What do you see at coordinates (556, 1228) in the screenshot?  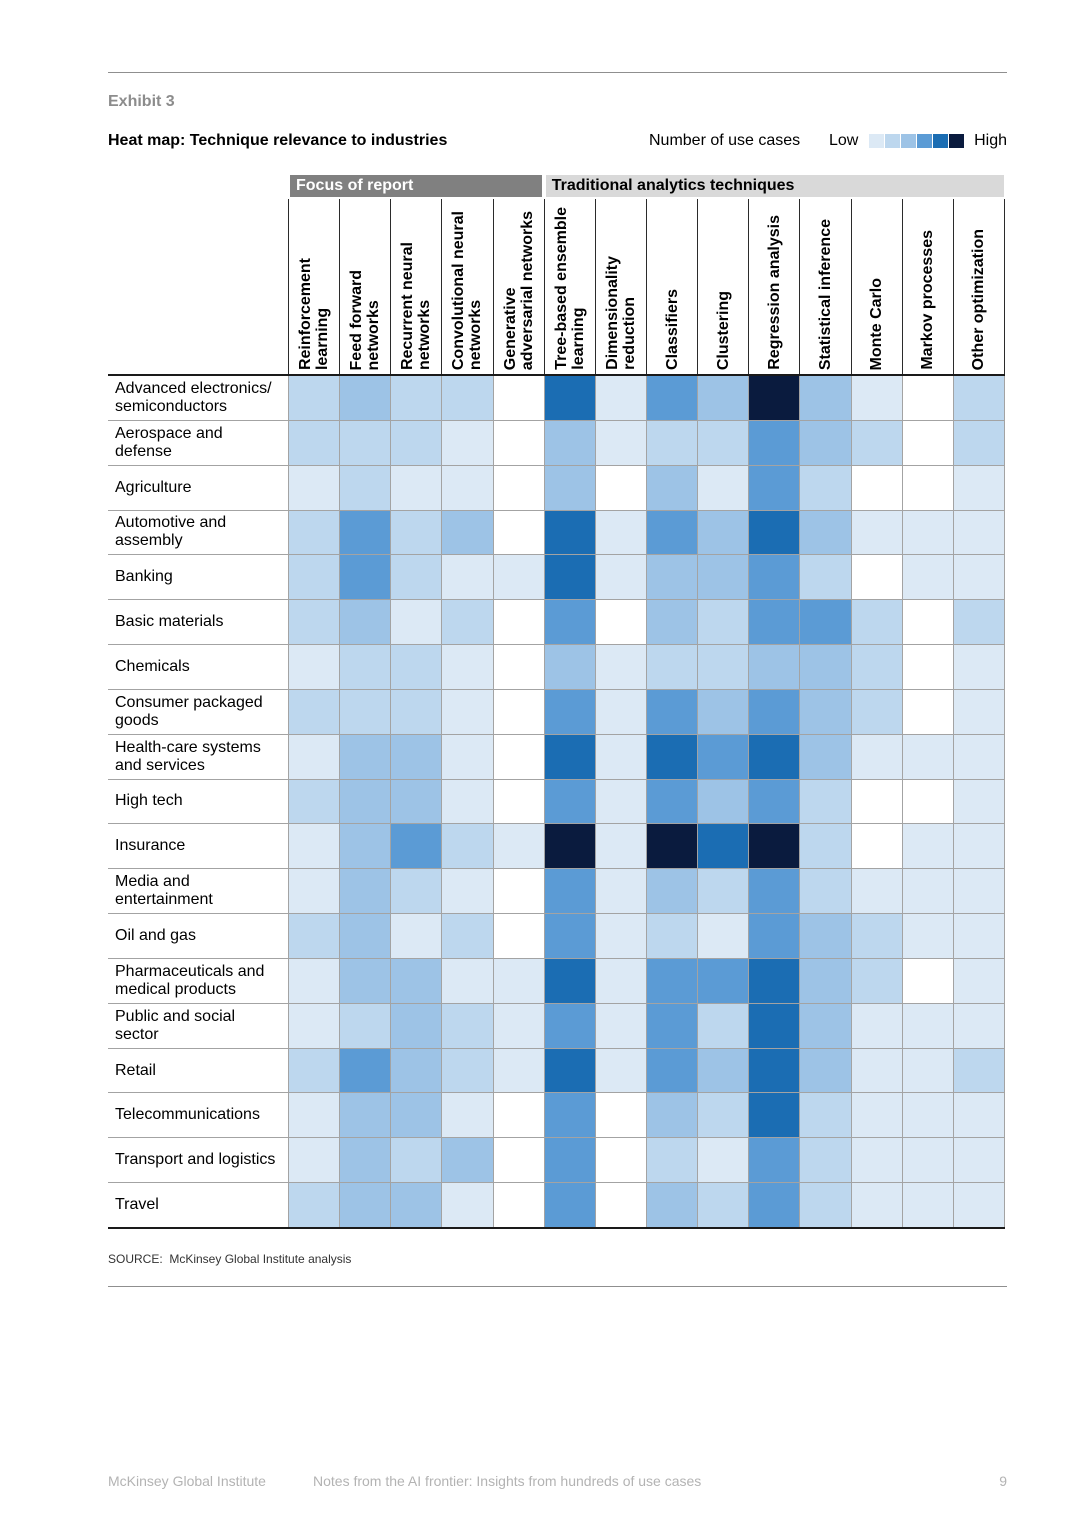 I see `grid-bottom-line` at bounding box center [556, 1228].